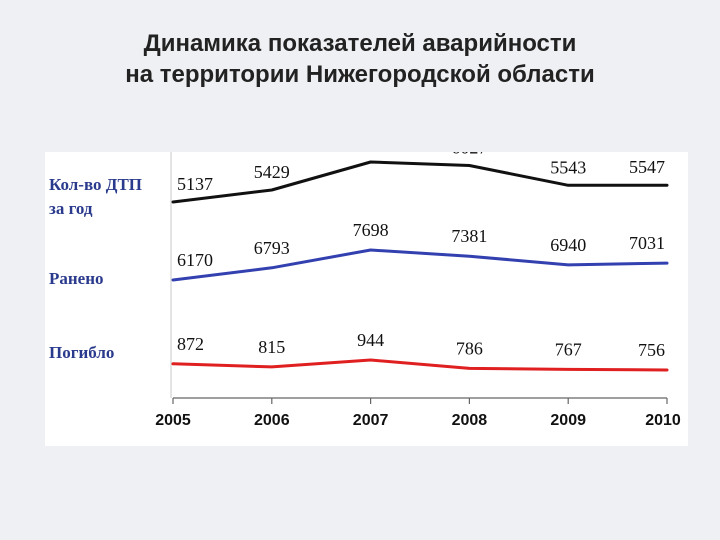 The height and width of the screenshot is (540, 720). Describe the element at coordinates (195, 260) in the screenshot. I see `data-label: 6170` at that location.